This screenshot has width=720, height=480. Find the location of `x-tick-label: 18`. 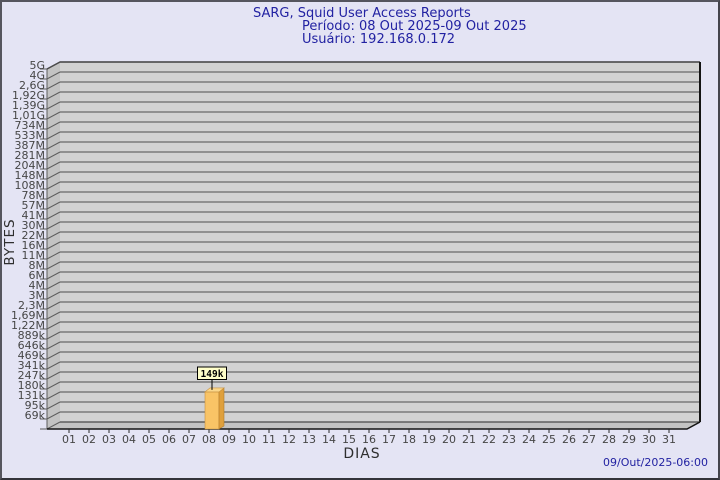

x-tick-label: 18 is located at coordinates (409, 439).